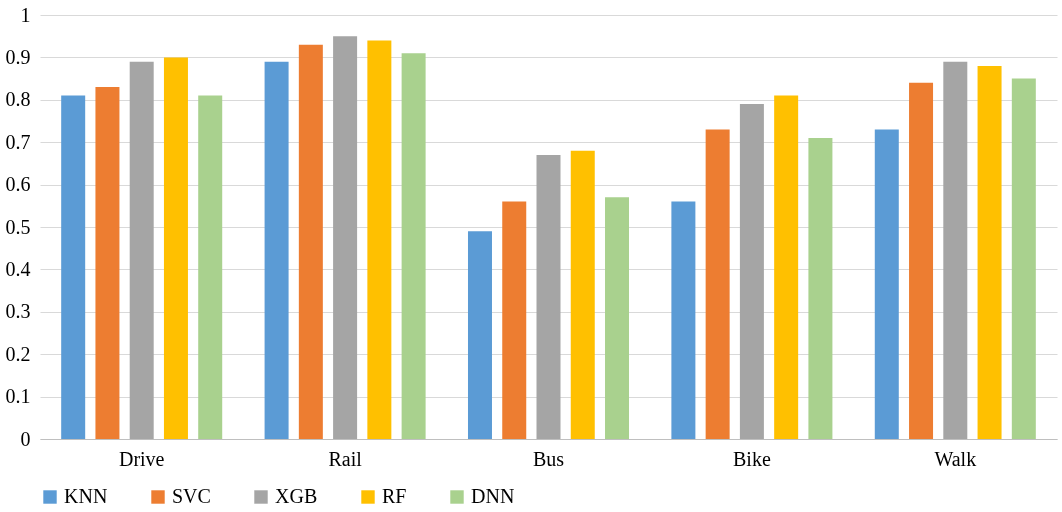 The image size is (1062, 512). What do you see at coordinates (493, 496) in the screenshot?
I see `legend-label: DNN` at bounding box center [493, 496].